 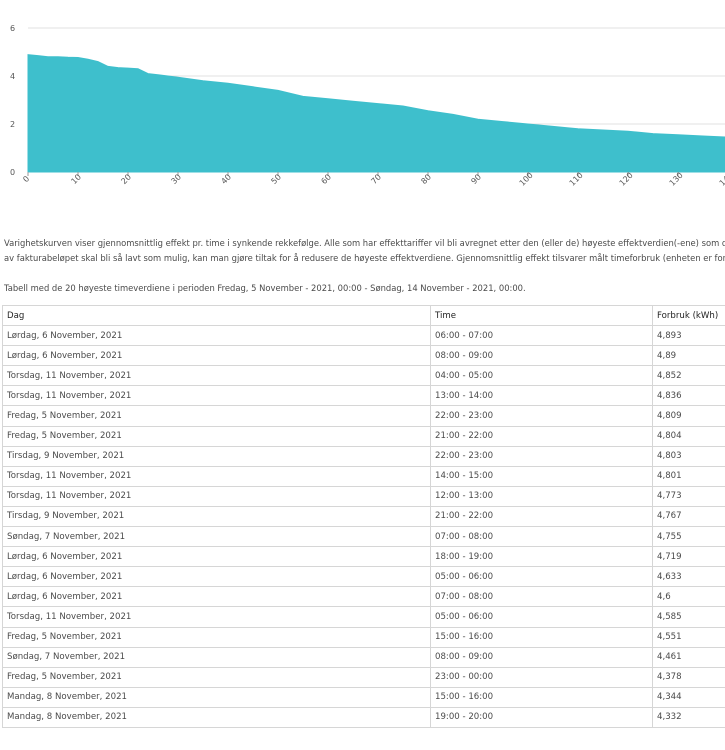 What do you see at coordinates (688, 376) in the screenshot?
I see `usage-cell: 4,852` at bounding box center [688, 376].